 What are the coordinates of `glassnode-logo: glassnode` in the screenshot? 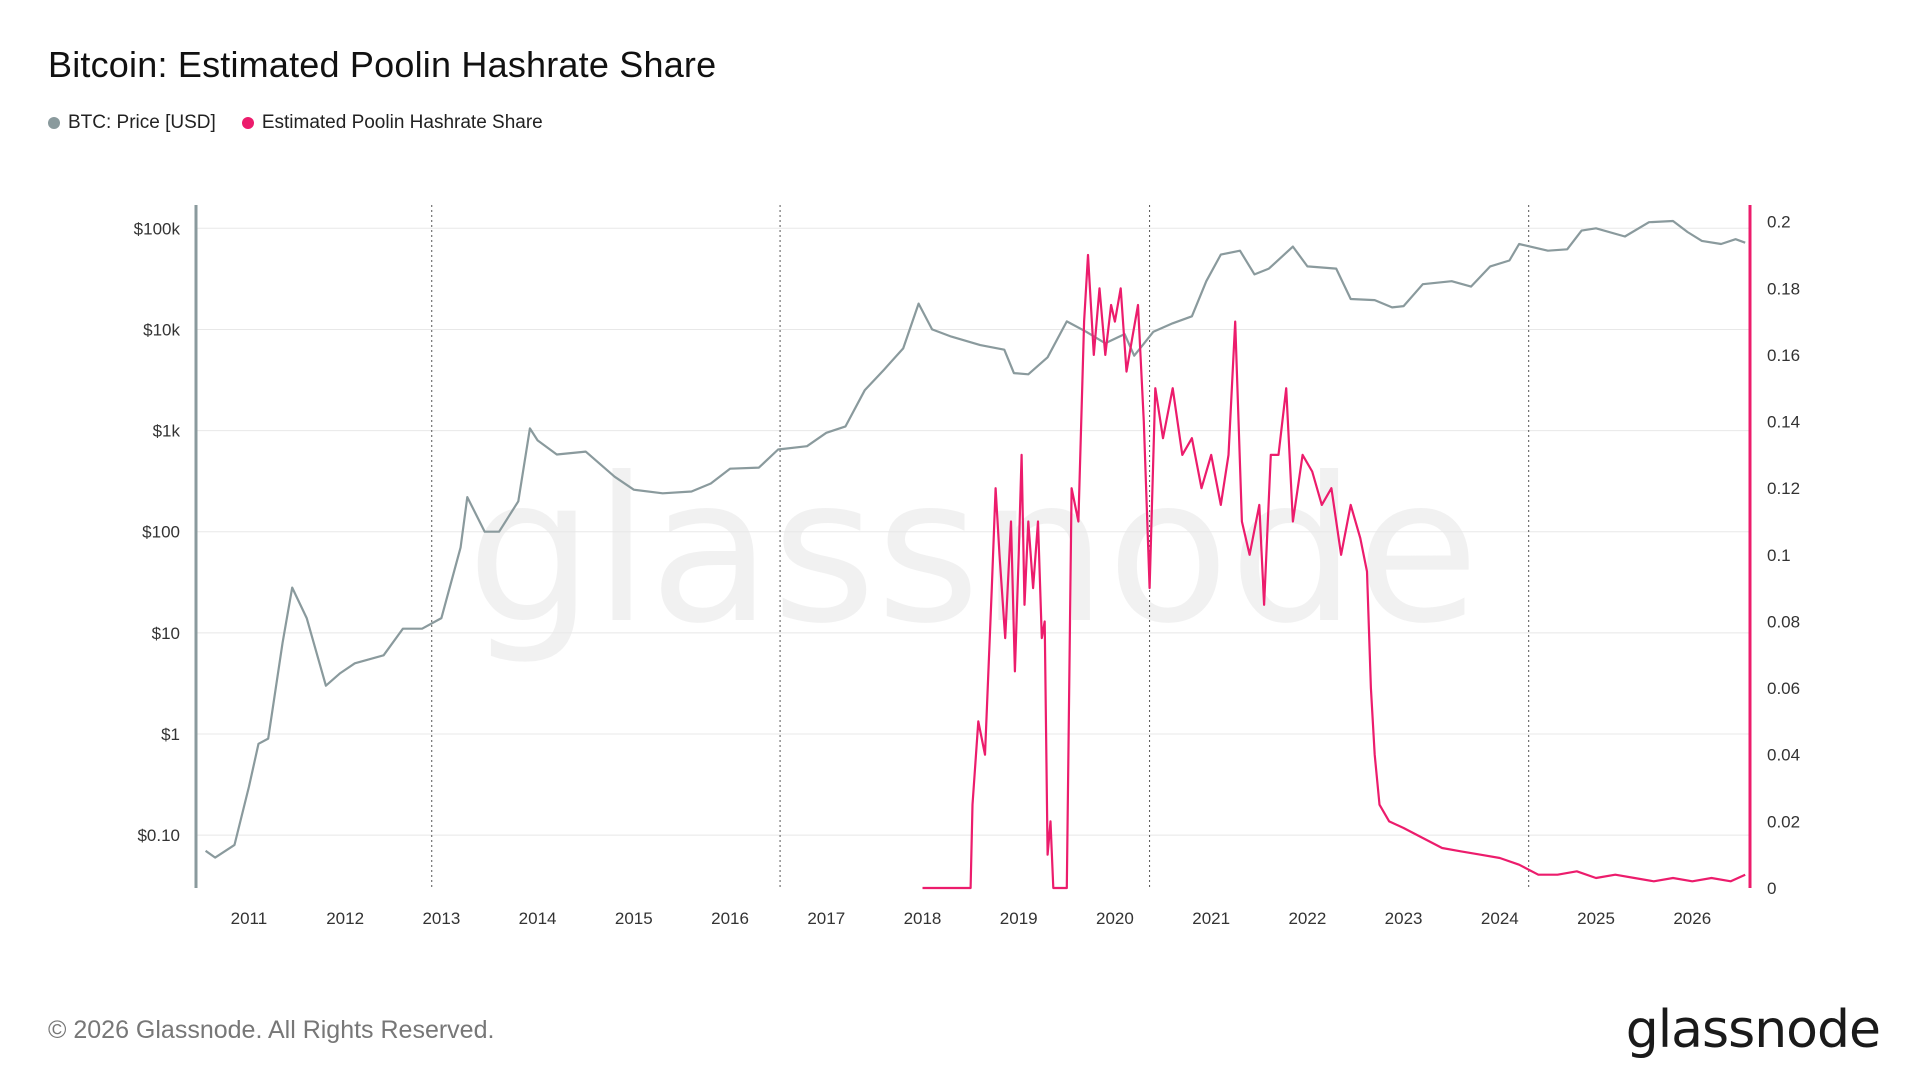 It's located at (1753, 1030).